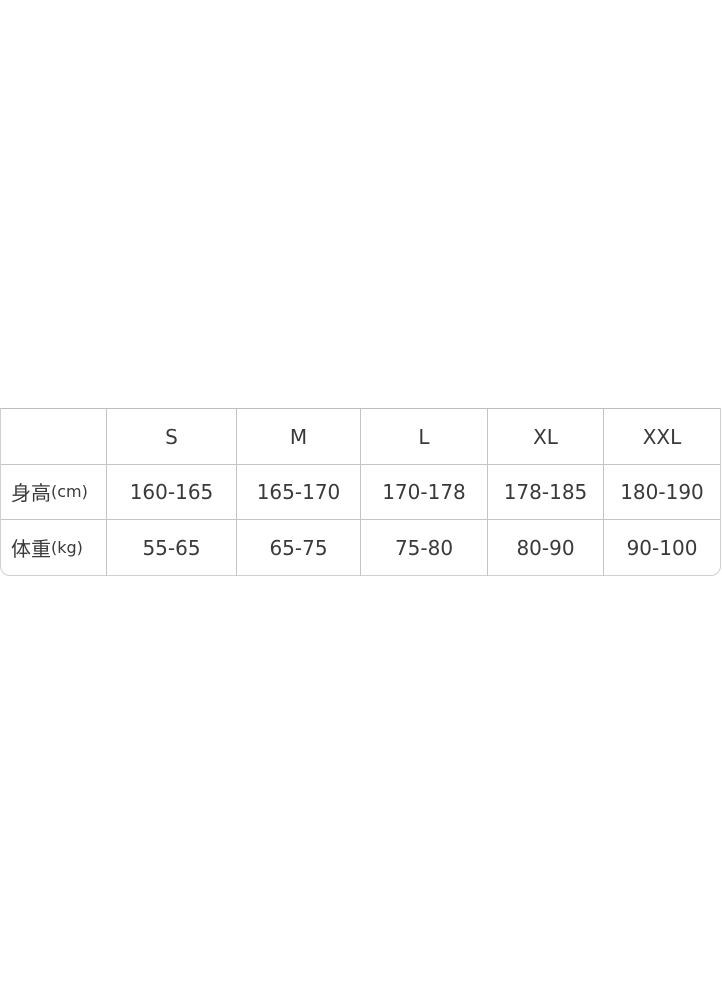  I want to click on table-cell: 65-75, so click(299, 547).